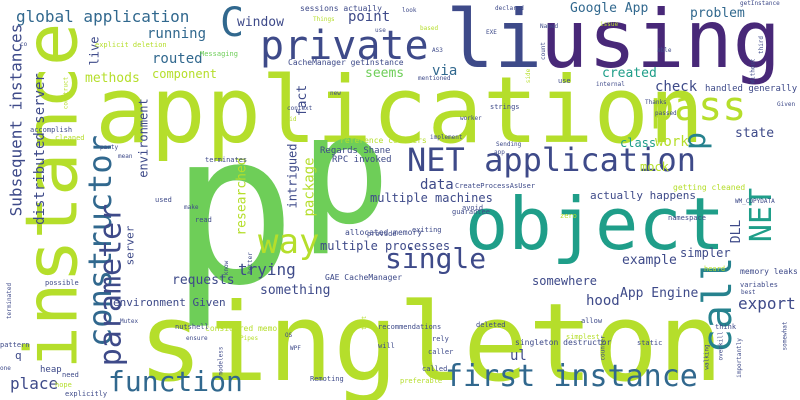 This screenshot has height=400, width=800. Describe the element at coordinates (643, 195) in the screenshot. I see `word: actually happens` at that location.